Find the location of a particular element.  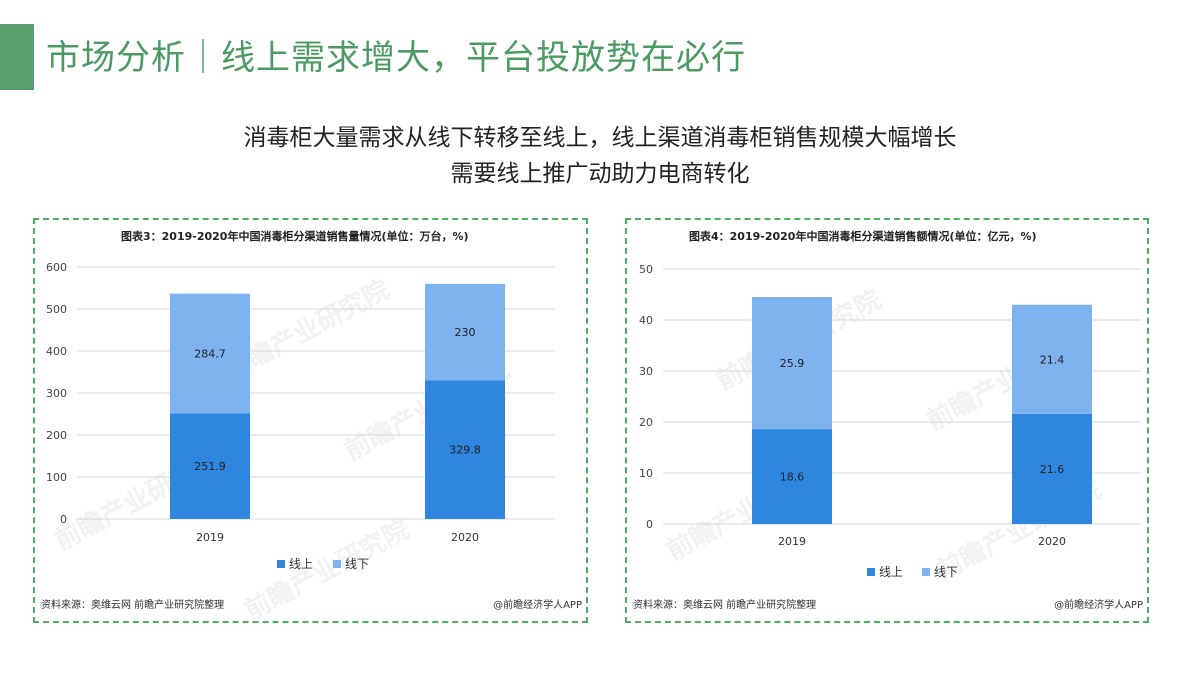

y-tick-label: 10 is located at coordinates (646, 473).